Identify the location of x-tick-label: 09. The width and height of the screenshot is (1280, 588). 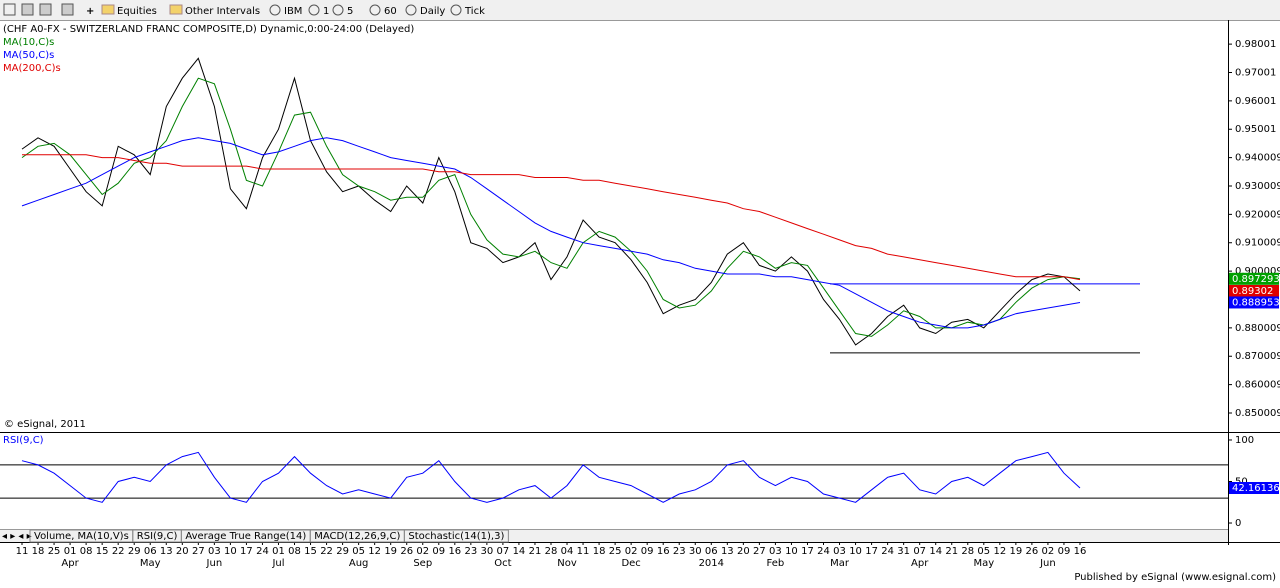
(438, 551).